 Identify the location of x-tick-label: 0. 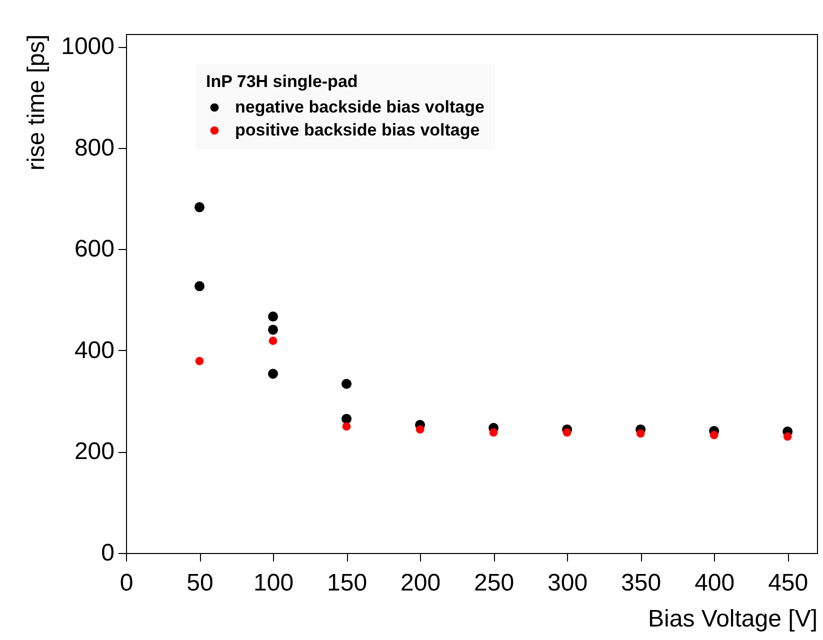
(127, 583).